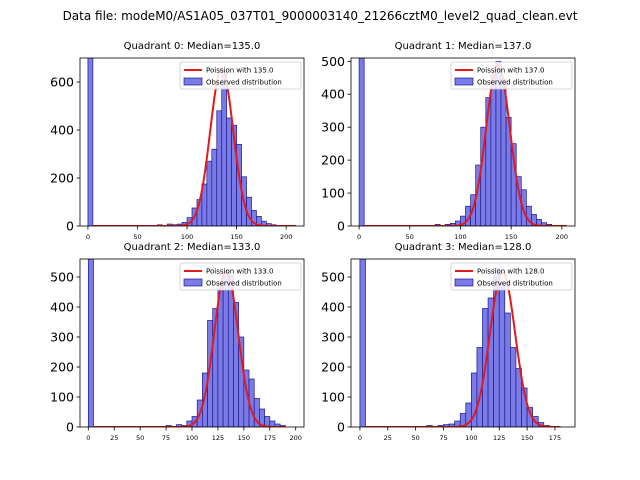 The height and width of the screenshot is (480, 640). I want to click on y-tick-label: 600, so click(62, 82).